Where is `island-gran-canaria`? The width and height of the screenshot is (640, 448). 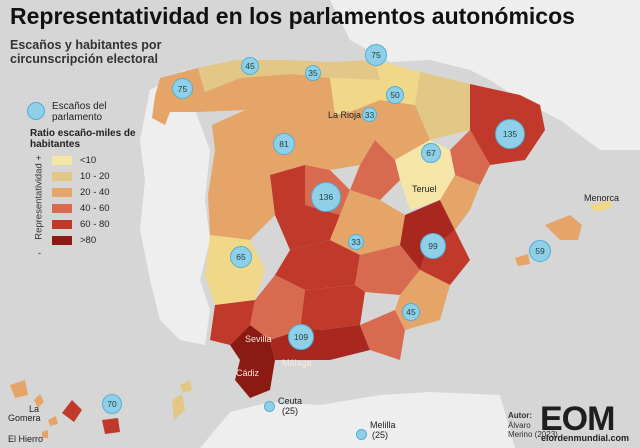 island-gran-canaria is located at coordinates (111, 426).